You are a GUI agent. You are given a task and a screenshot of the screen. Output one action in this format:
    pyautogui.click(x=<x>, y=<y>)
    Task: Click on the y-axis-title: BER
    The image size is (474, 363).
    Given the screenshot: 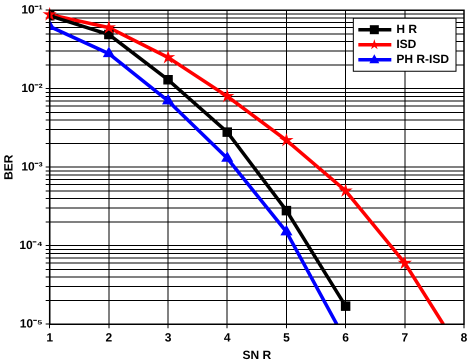 What is the action you would take?
    pyautogui.click(x=9, y=167)
    